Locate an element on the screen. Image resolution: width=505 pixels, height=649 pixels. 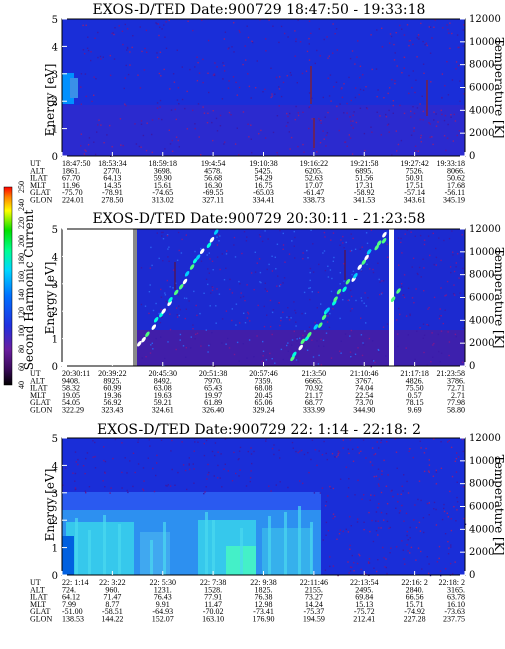
ephemeris-value: 64.12 is located at coordinates (71, 597).